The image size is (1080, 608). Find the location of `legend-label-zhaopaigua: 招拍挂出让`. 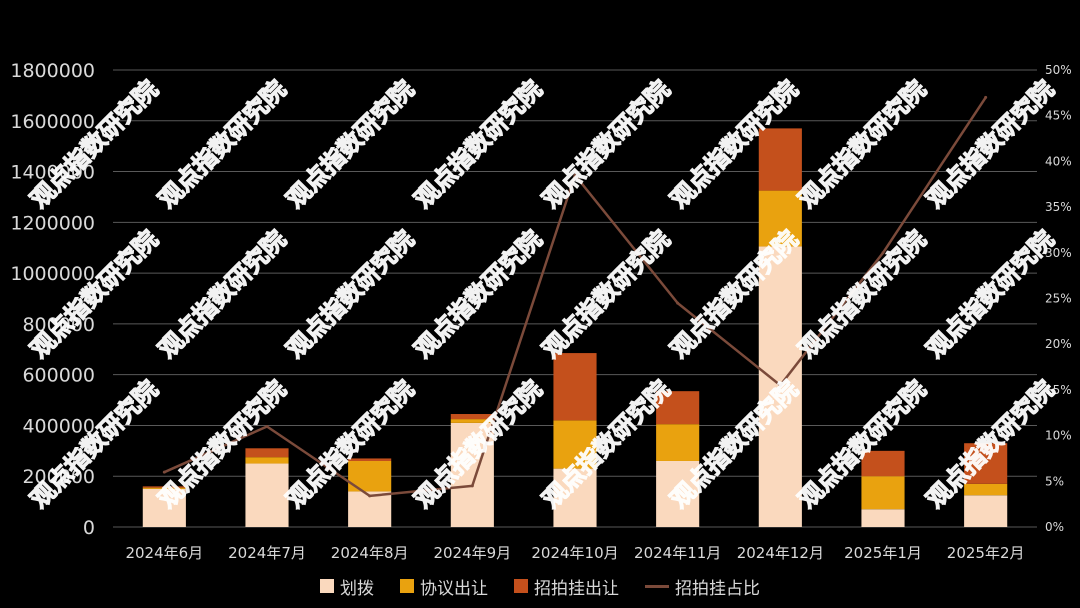

legend-label-zhaopaigua: 招拍挂出让 is located at coordinates (576, 588).